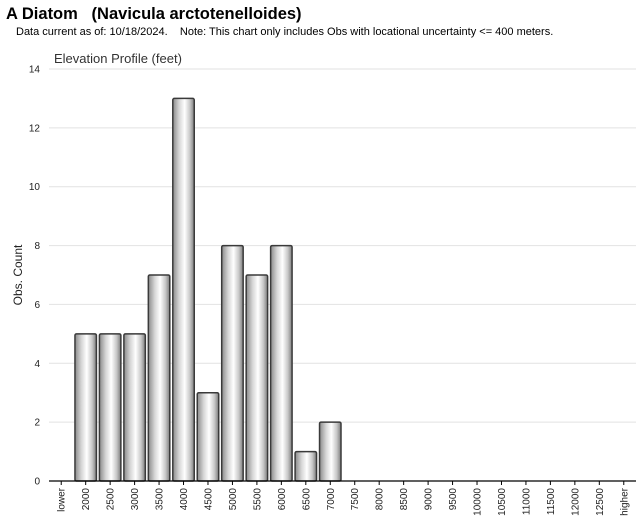 The height and width of the screenshot is (523, 640). What do you see at coordinates (208, 499) in the screenshot?
I see `x-tick-label: 4500` at bounding box center [208, 499].